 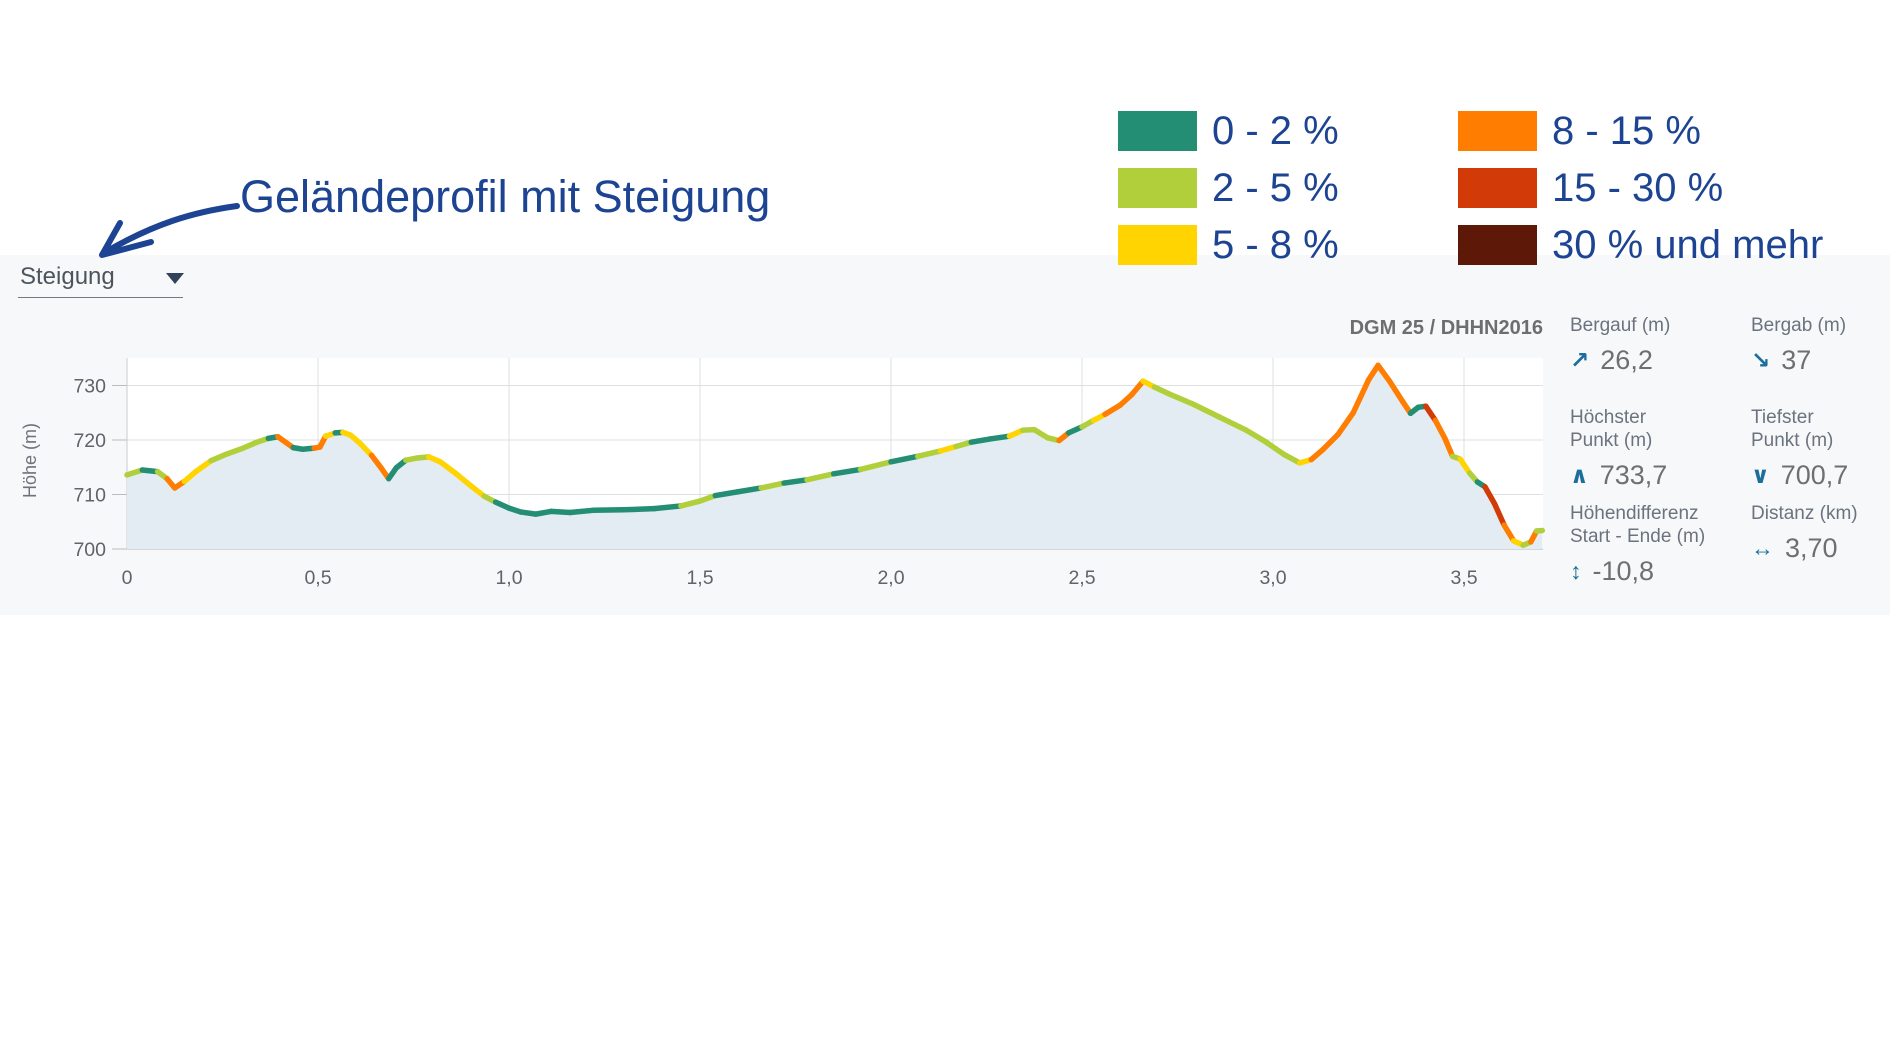 I want to click on stat-value: 26,2, so click(x=1626, y=360).